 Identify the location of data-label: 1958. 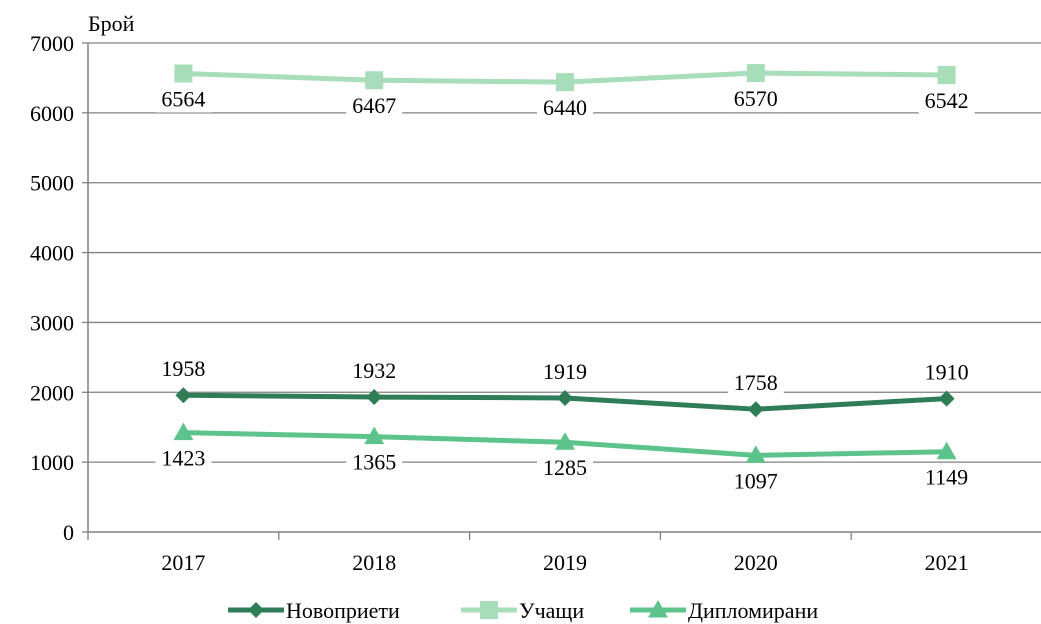
(183, 368).